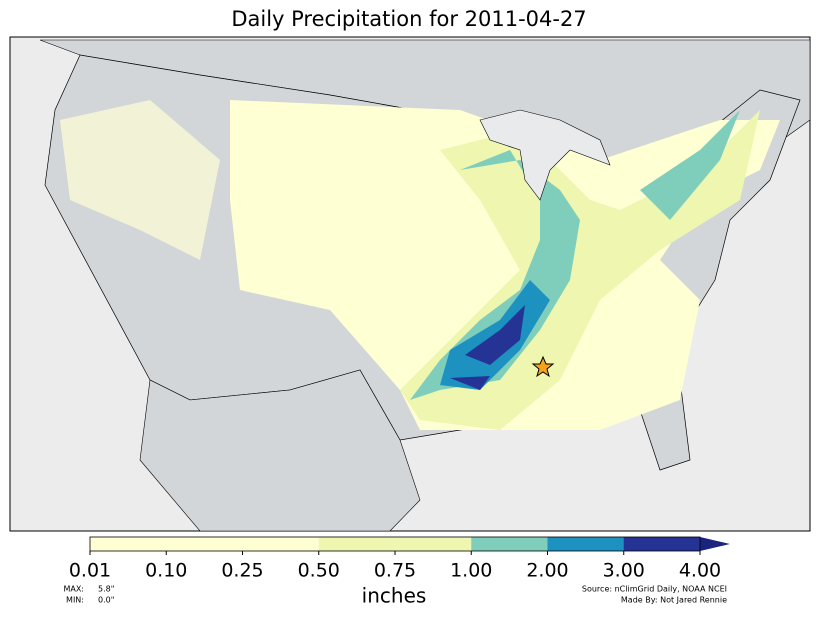  What do you see at coordinates (471, 571) in the screenshot?
I see `colorbar-tick-label: 1.00` at bounding box center [471, 571].